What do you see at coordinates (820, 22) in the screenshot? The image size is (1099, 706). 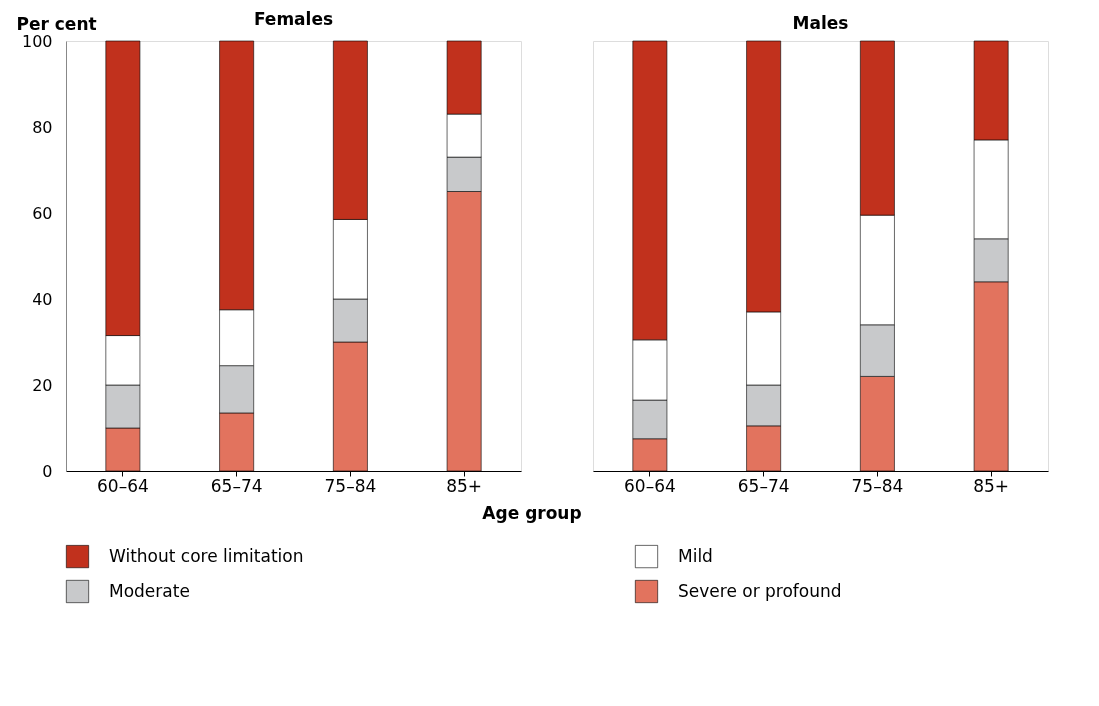 I see `chart-title: Males` at bounding box center [820, 22].